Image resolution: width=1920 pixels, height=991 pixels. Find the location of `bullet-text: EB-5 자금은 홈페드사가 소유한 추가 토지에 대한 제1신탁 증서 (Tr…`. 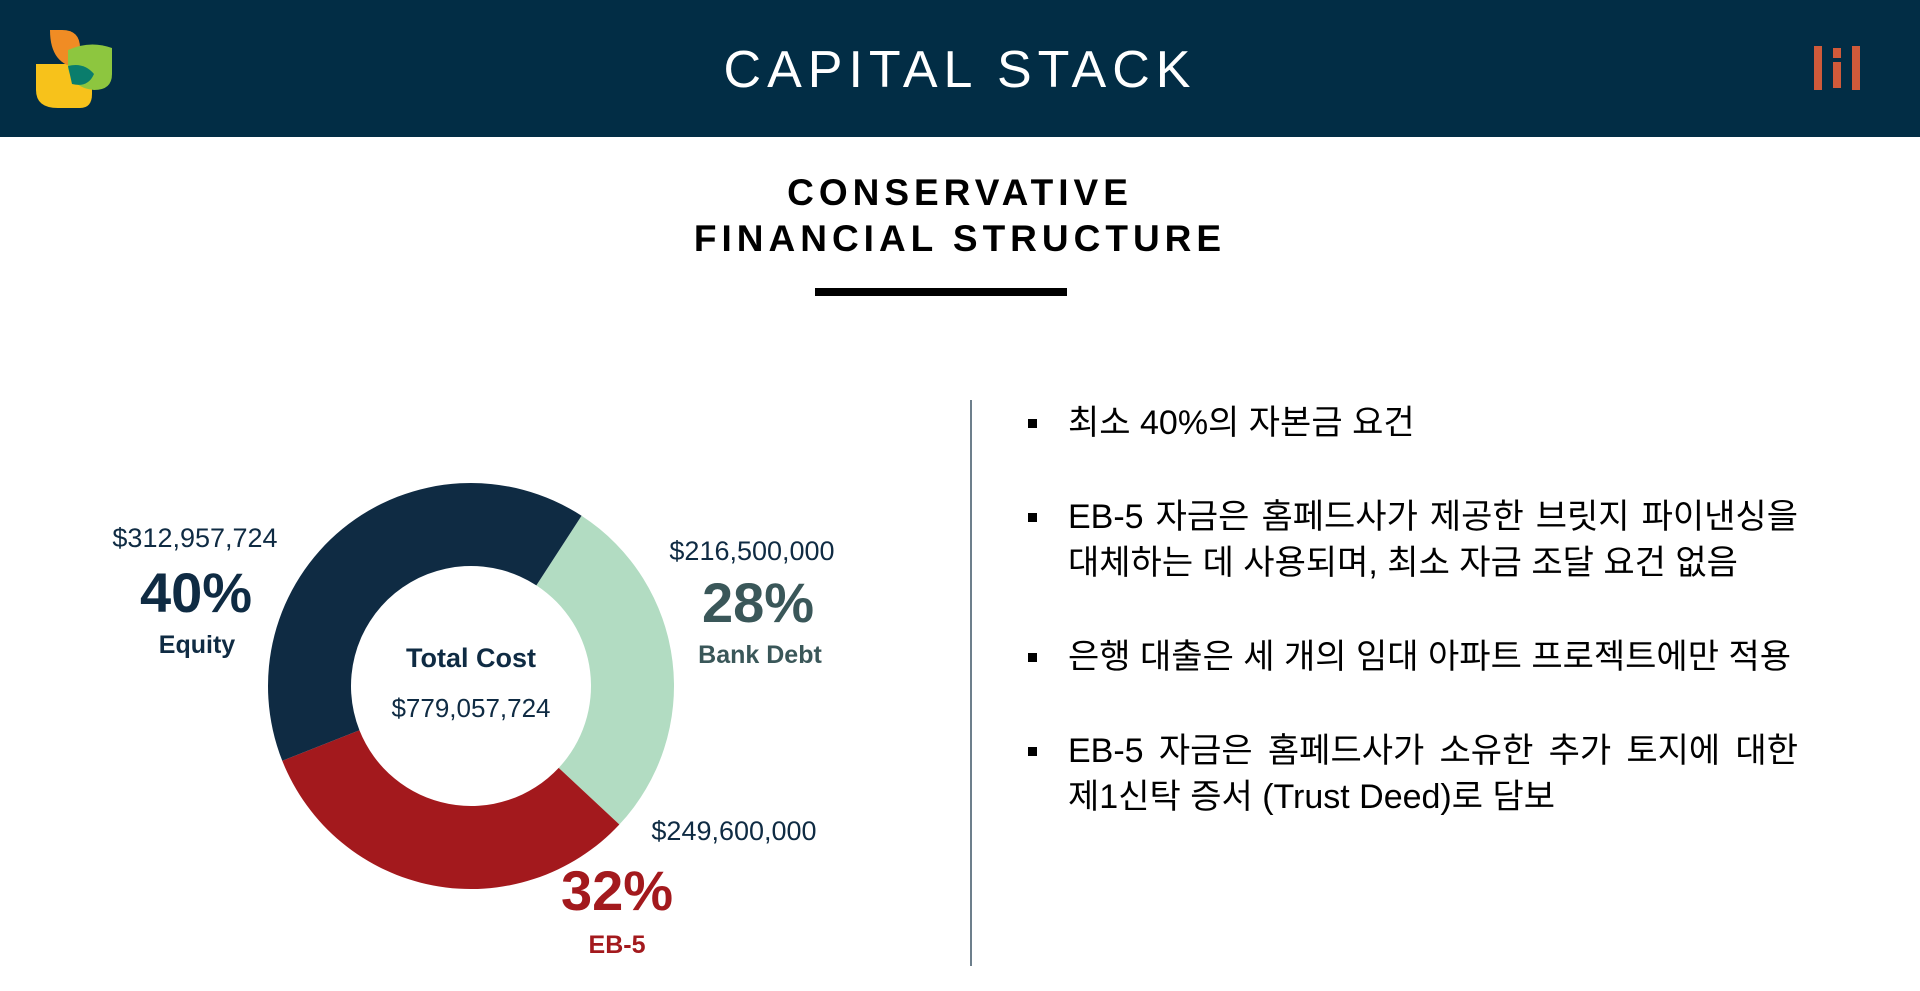

bullet-text: EB-5 자금은 홈페드사가 소유한 추가 토지에 대한 제1신탁 증서 (Tr… is located at coordinates (1433, 774).